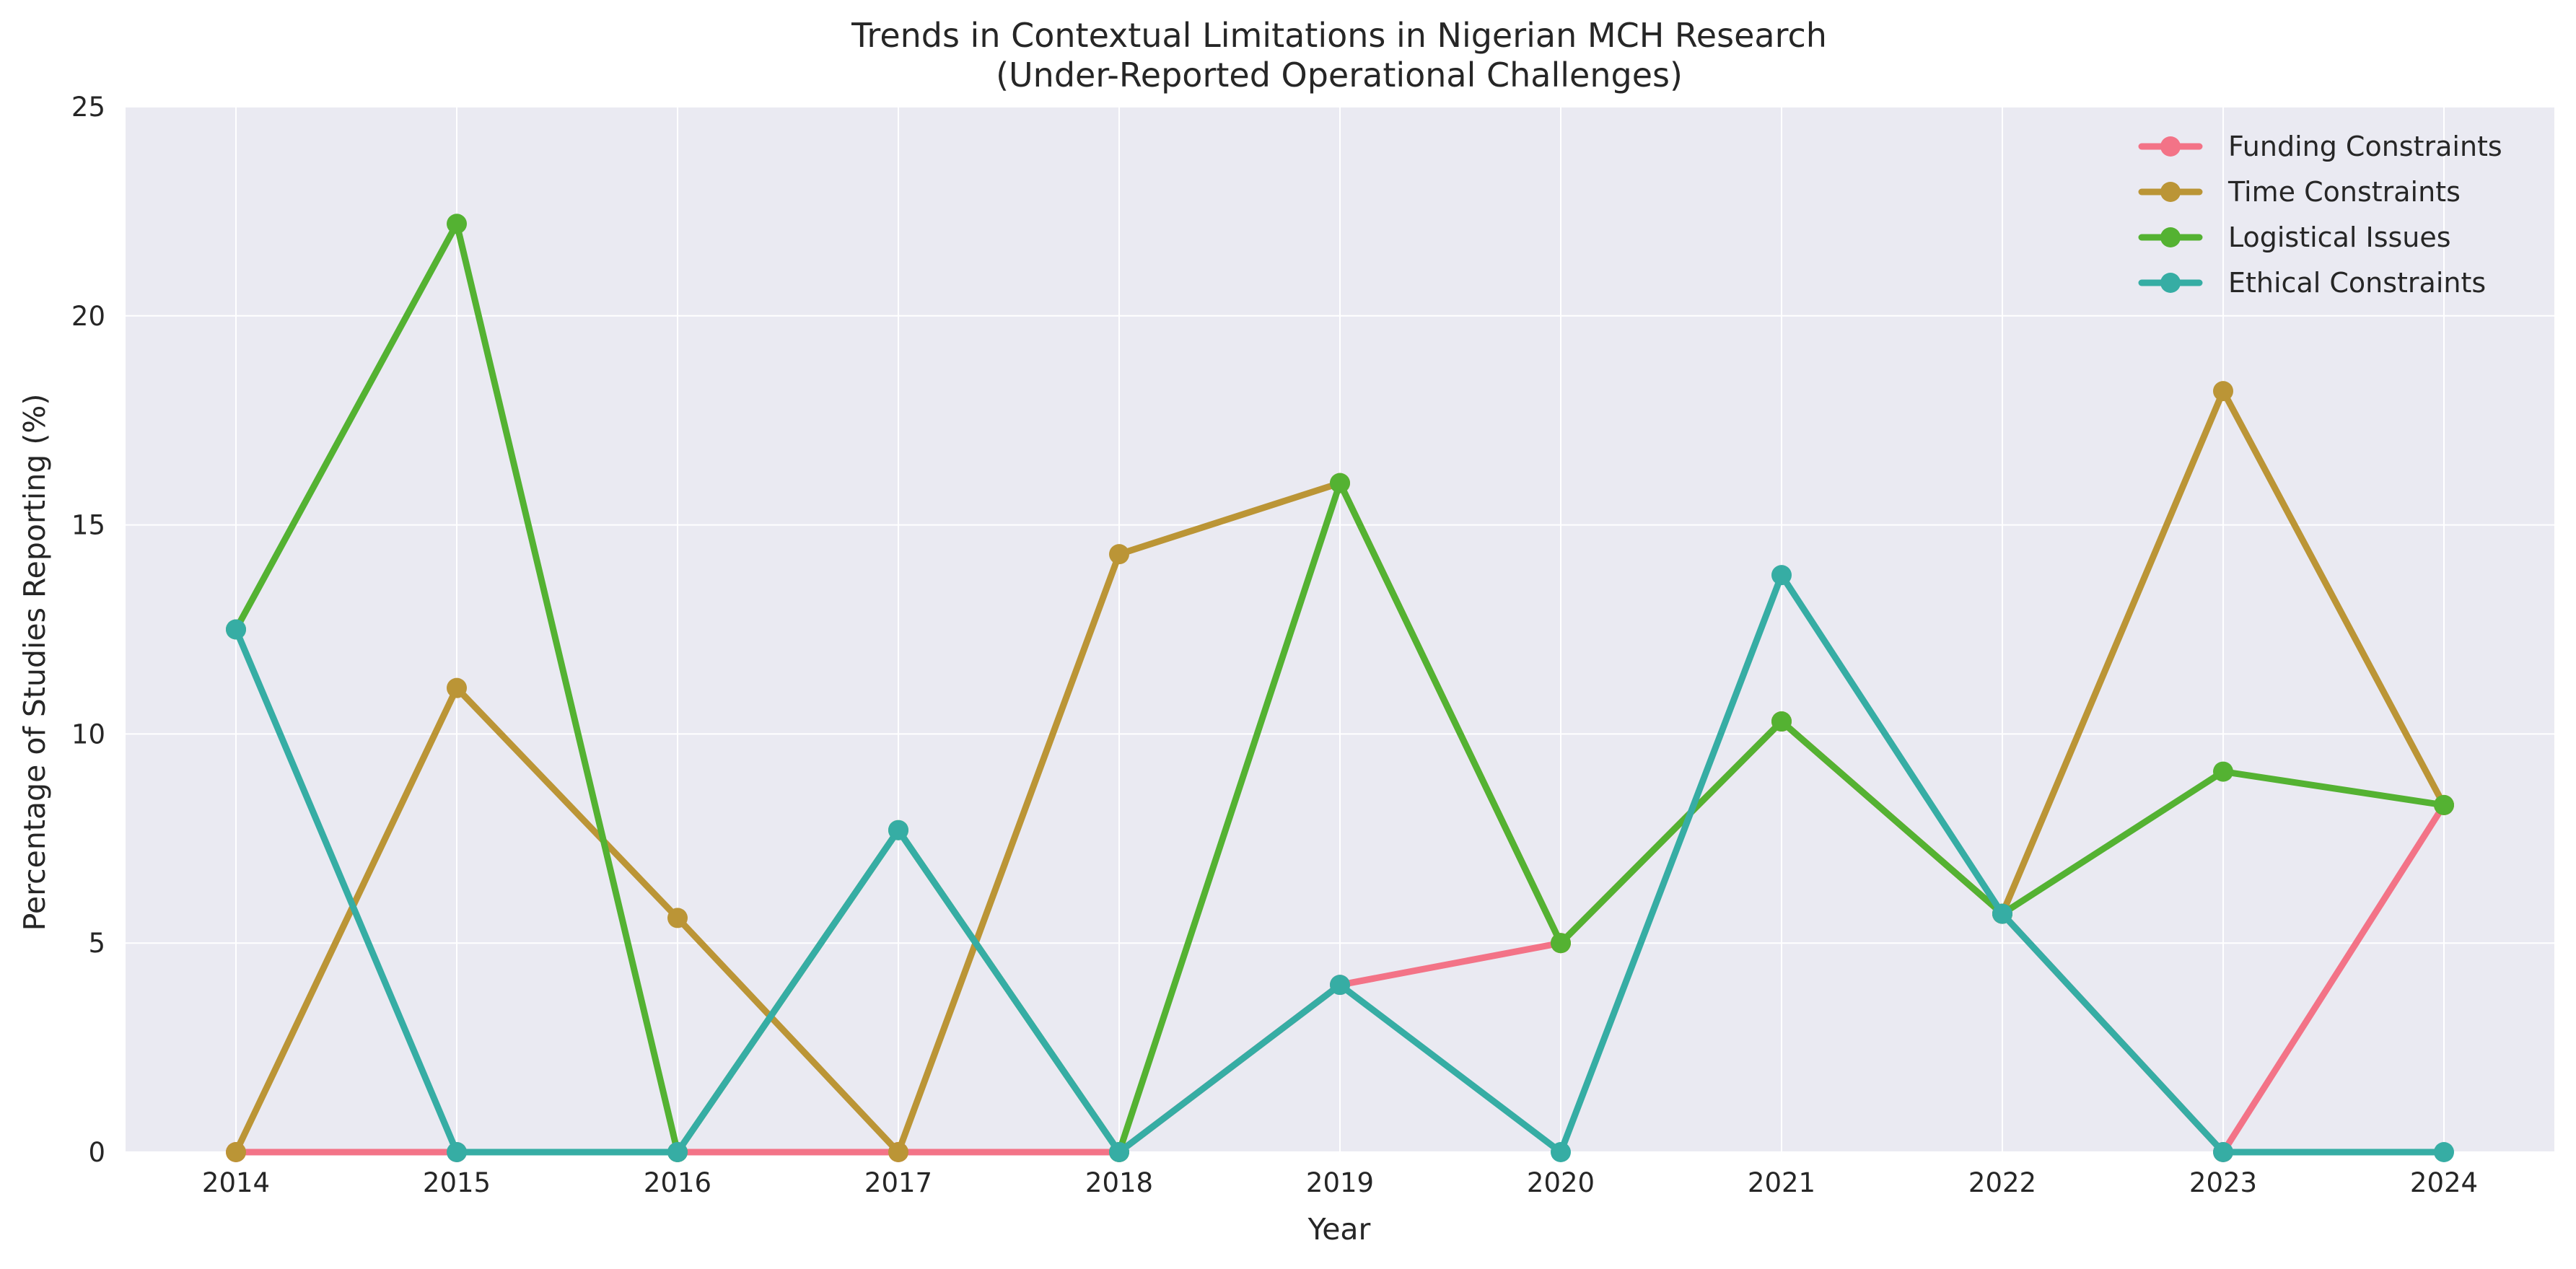  I want to click on x-tick-label: 2021, so click(1781, 1182).